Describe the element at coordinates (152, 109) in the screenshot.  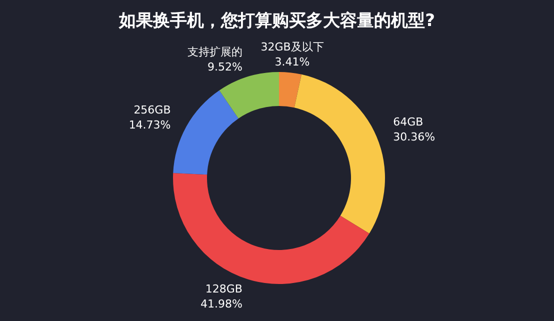
I see `slice-label: 256GB` at that location.